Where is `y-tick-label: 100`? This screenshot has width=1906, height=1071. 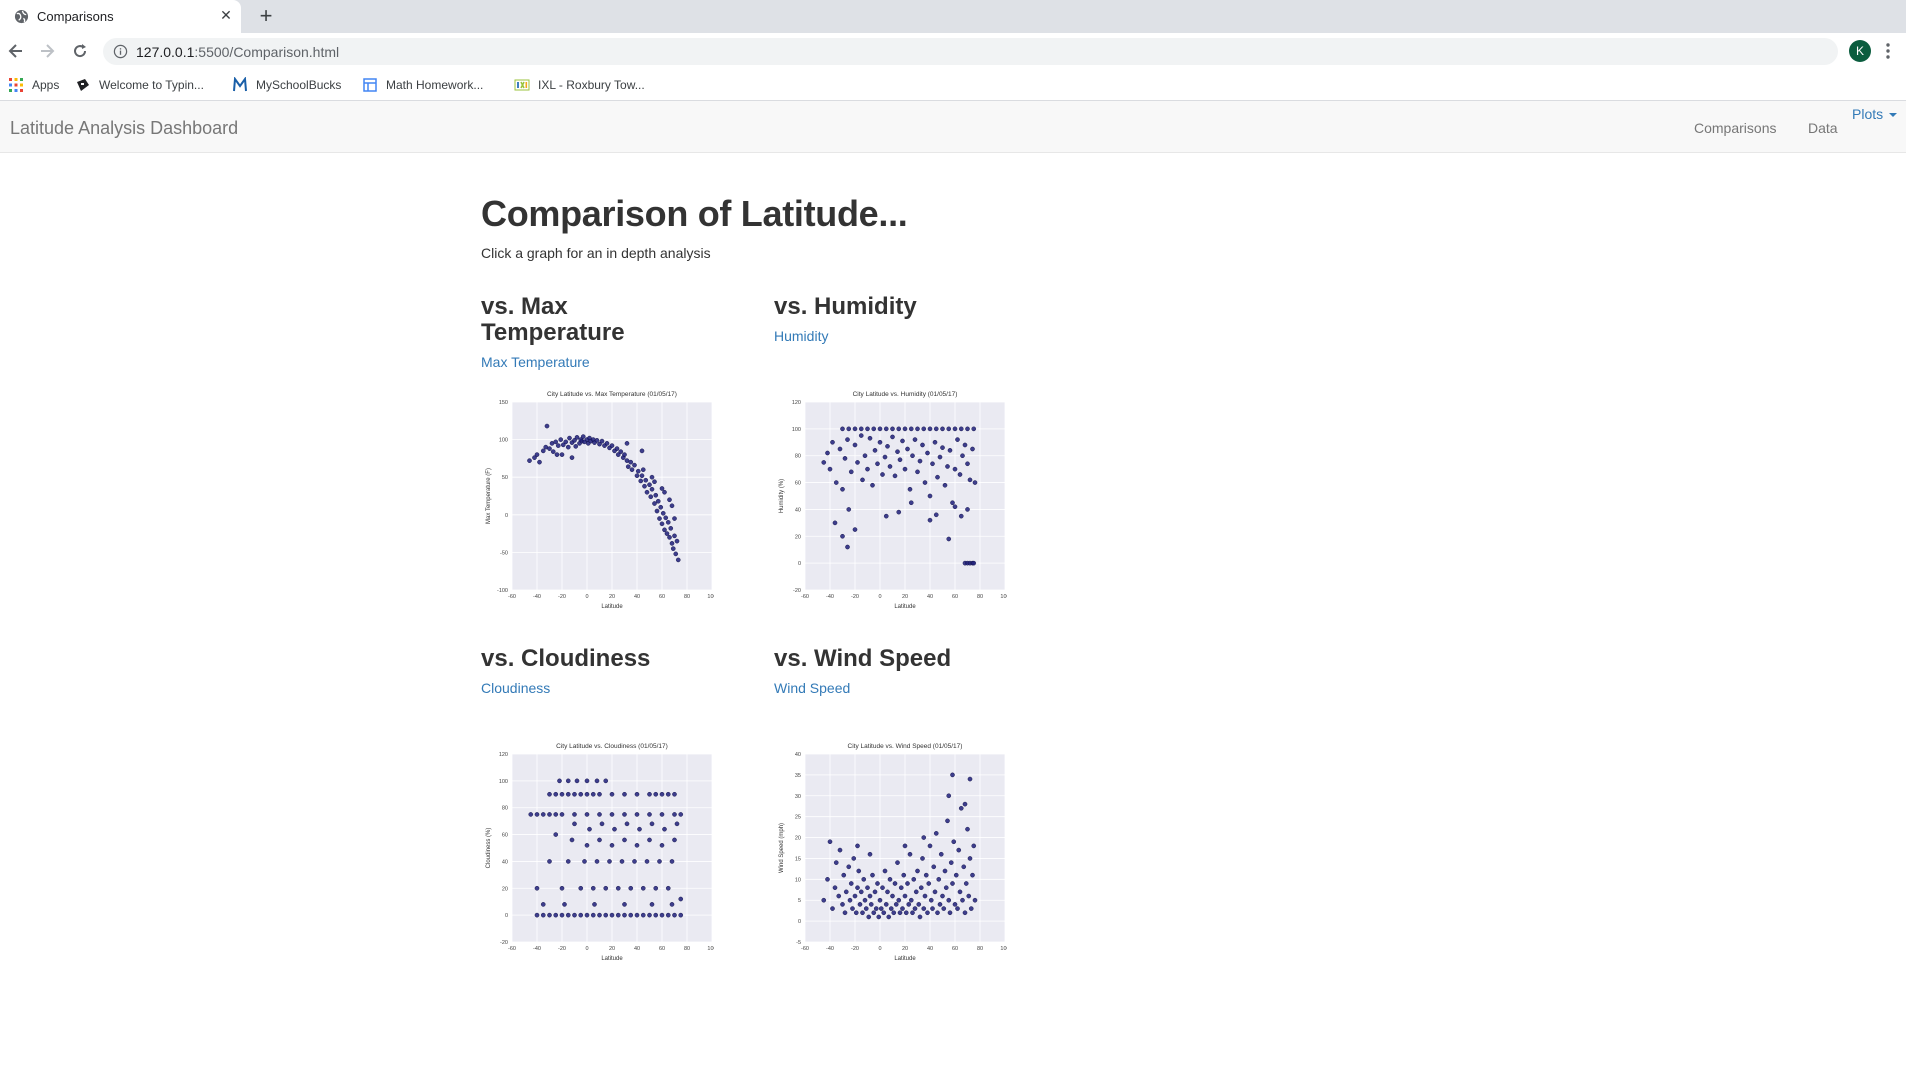 y-tick-label: 100 is located at coordinates (796, 430).